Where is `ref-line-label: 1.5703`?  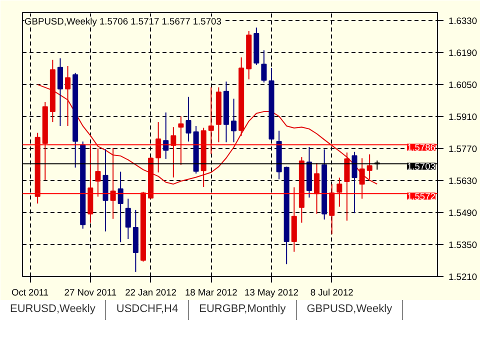 ref-line-label: 1.5703 is located at coordinates (421, 167).